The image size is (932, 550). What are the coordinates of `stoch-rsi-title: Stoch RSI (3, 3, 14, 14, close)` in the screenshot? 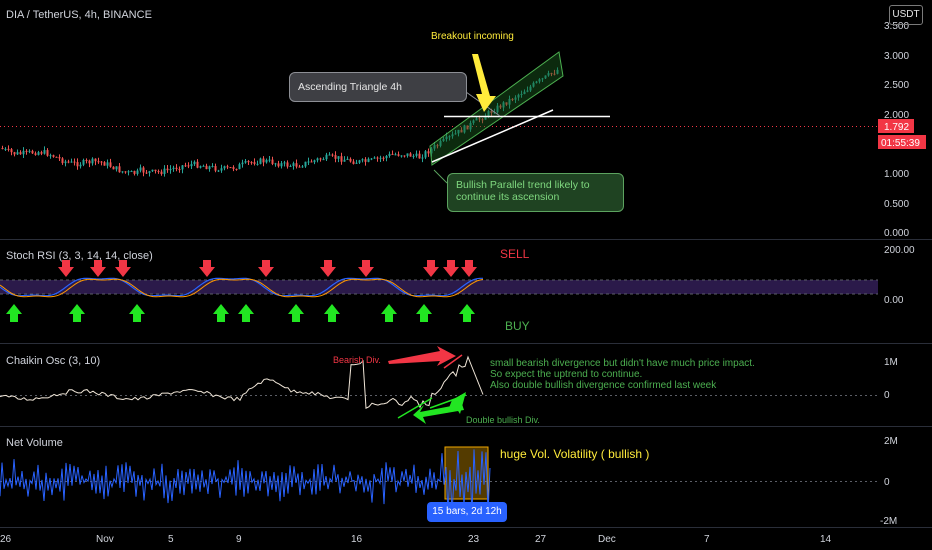 It's located at (79, 256).